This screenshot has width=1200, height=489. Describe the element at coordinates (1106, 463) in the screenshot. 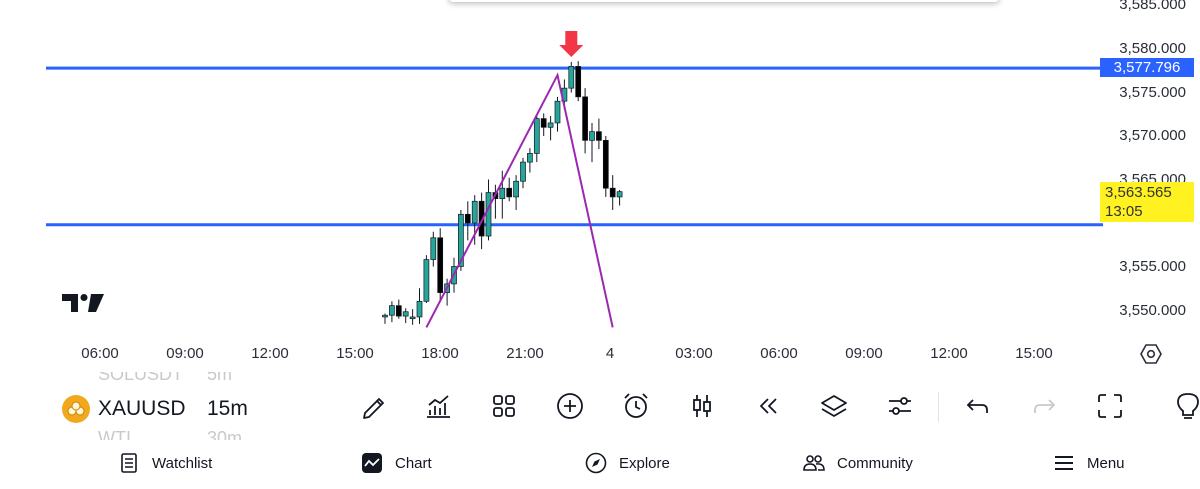

I see `nav-menu-label: Menu` at that location.